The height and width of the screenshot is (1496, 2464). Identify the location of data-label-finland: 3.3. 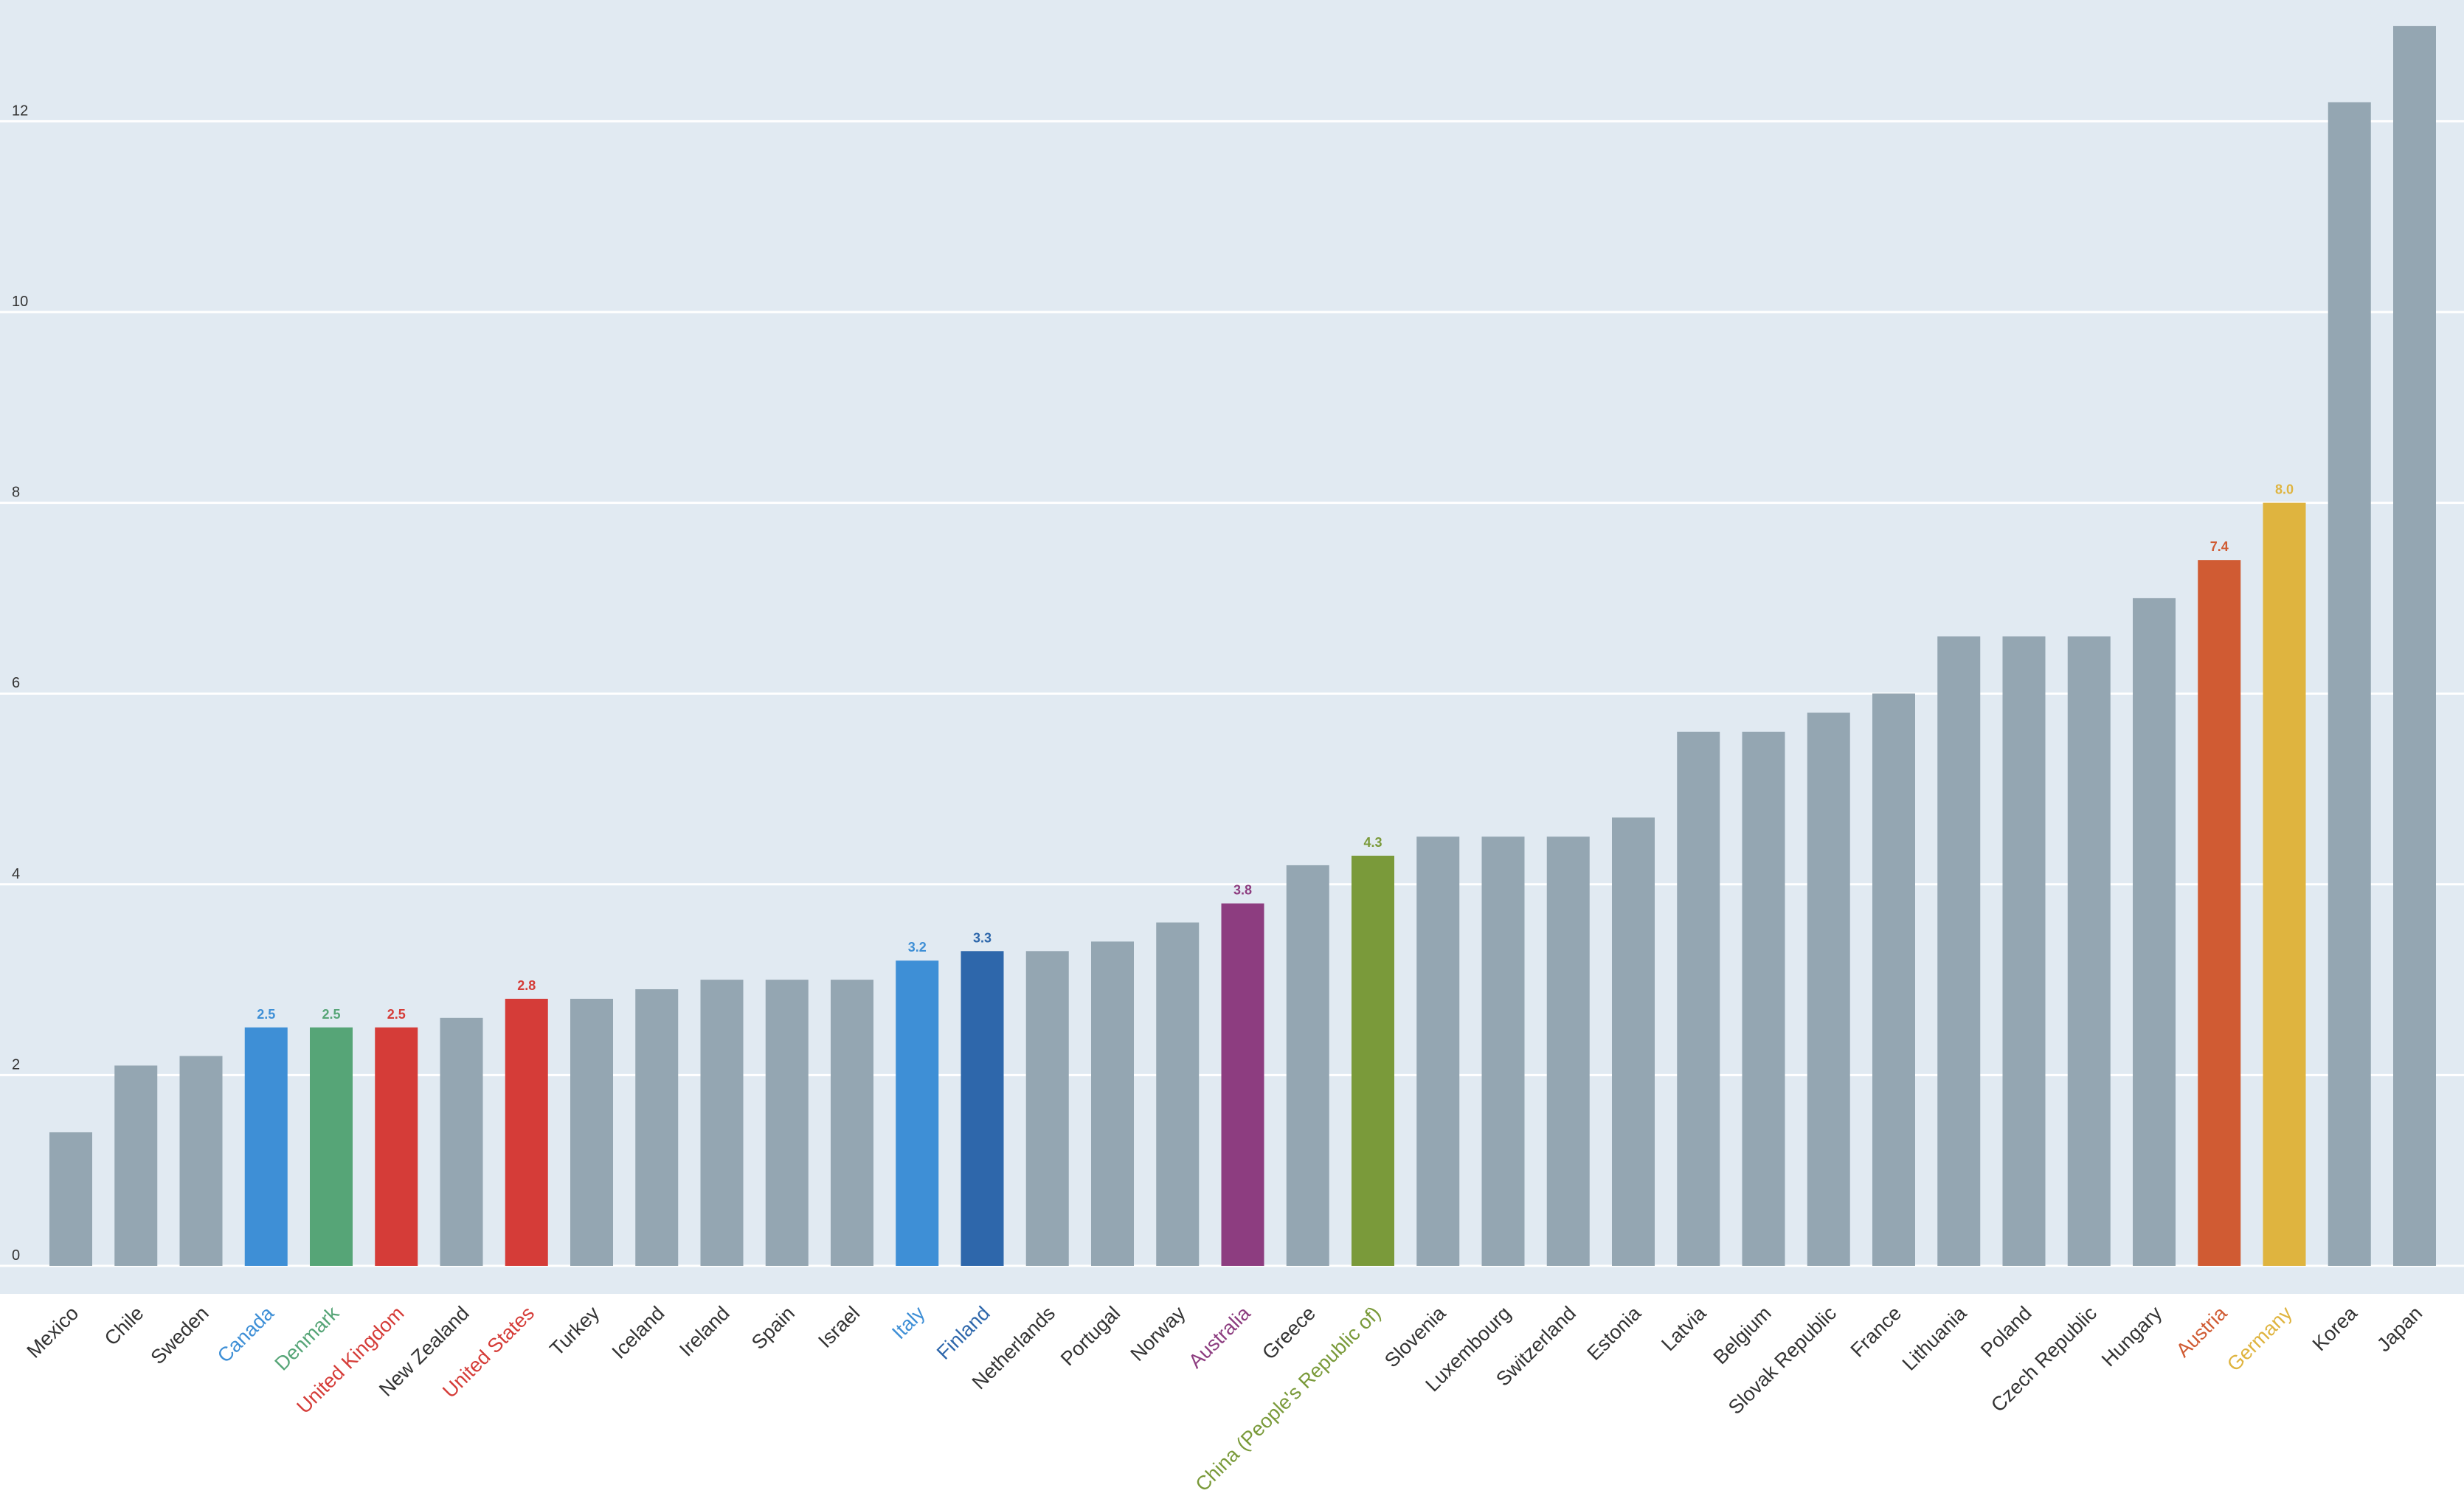
(982, 938).